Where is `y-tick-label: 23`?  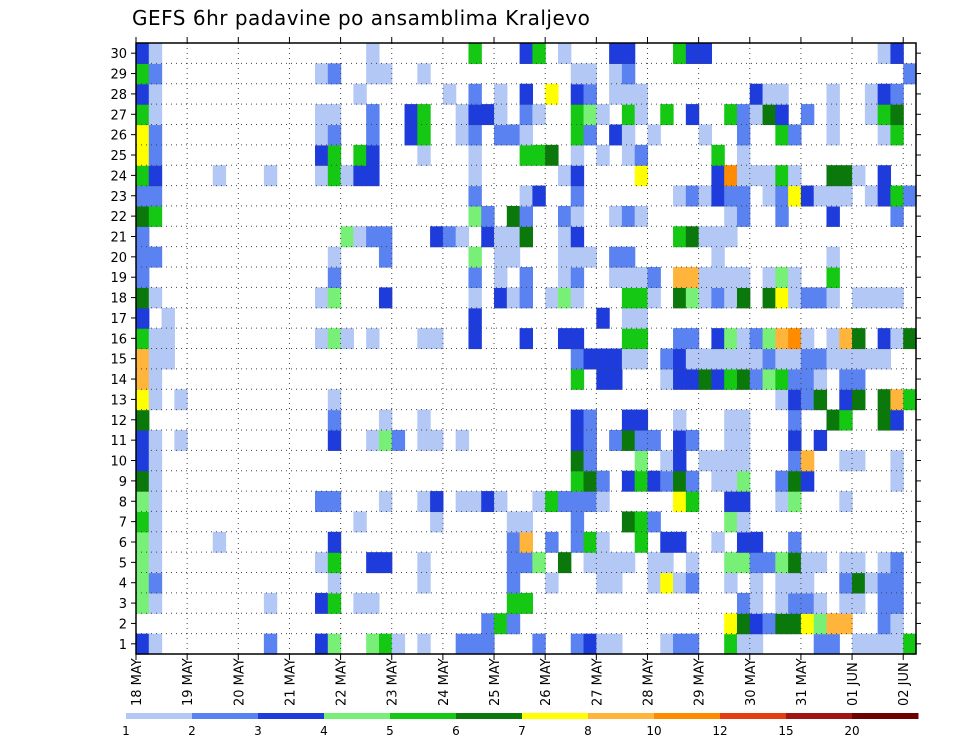 y-tick-label: 23 is located at coordinates (118, 197).